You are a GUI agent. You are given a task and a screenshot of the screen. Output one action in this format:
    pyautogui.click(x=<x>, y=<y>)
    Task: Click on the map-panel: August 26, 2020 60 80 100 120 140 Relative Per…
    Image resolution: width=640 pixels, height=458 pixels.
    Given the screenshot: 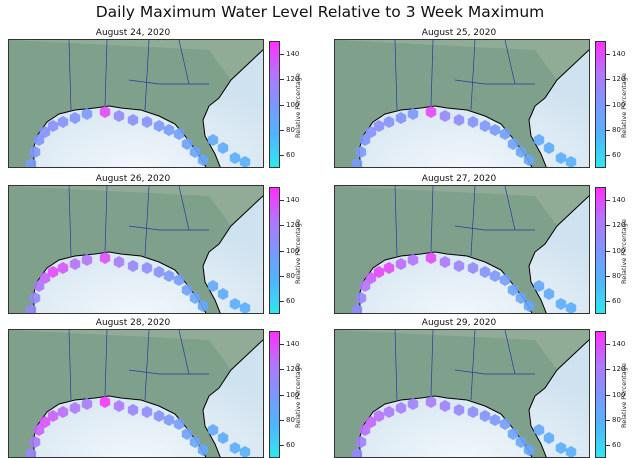 What is the action you would take?
    pyautogui.click(x=151, y=244)
    